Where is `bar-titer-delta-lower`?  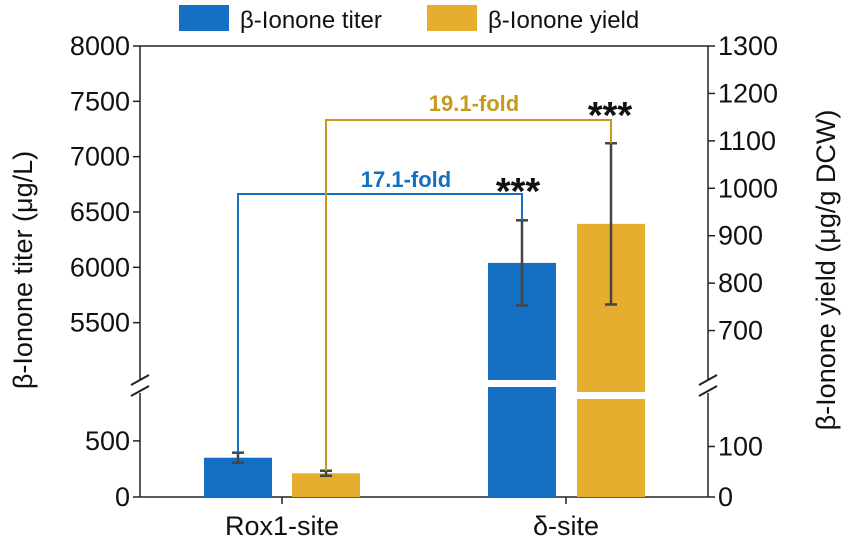 bar-titer-delta-lower is located at coordinates (522, 442).